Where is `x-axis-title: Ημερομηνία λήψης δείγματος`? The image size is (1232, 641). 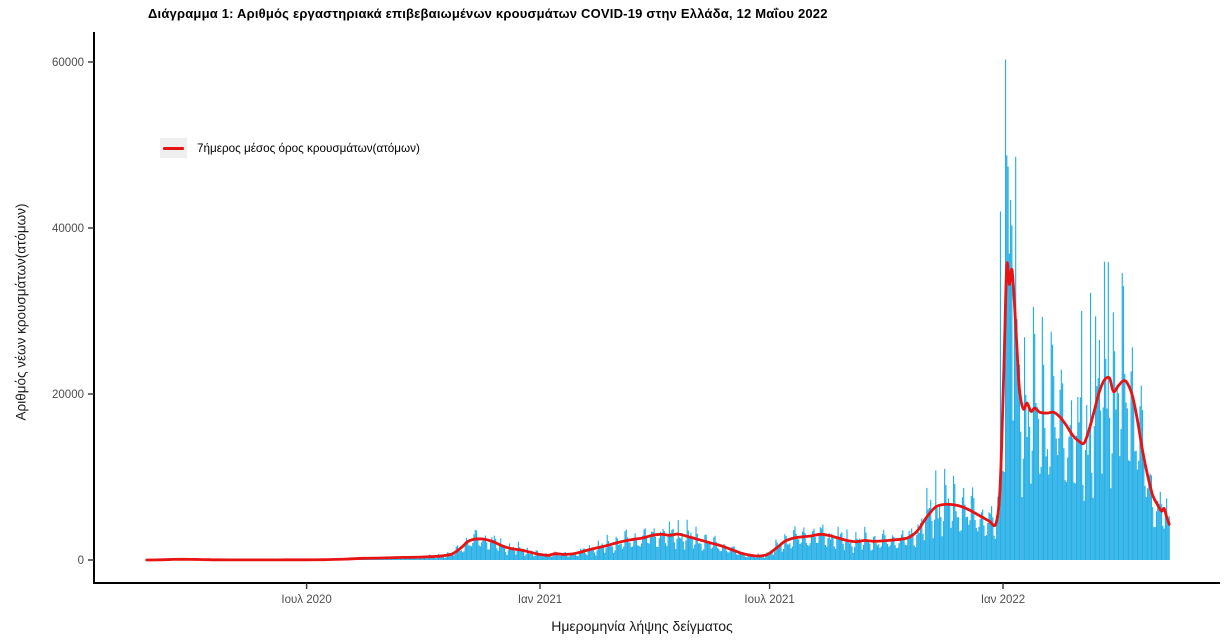
x-axis-title: Ημερομηνία λήψης δείγματος is located at coordinates (642, 626).